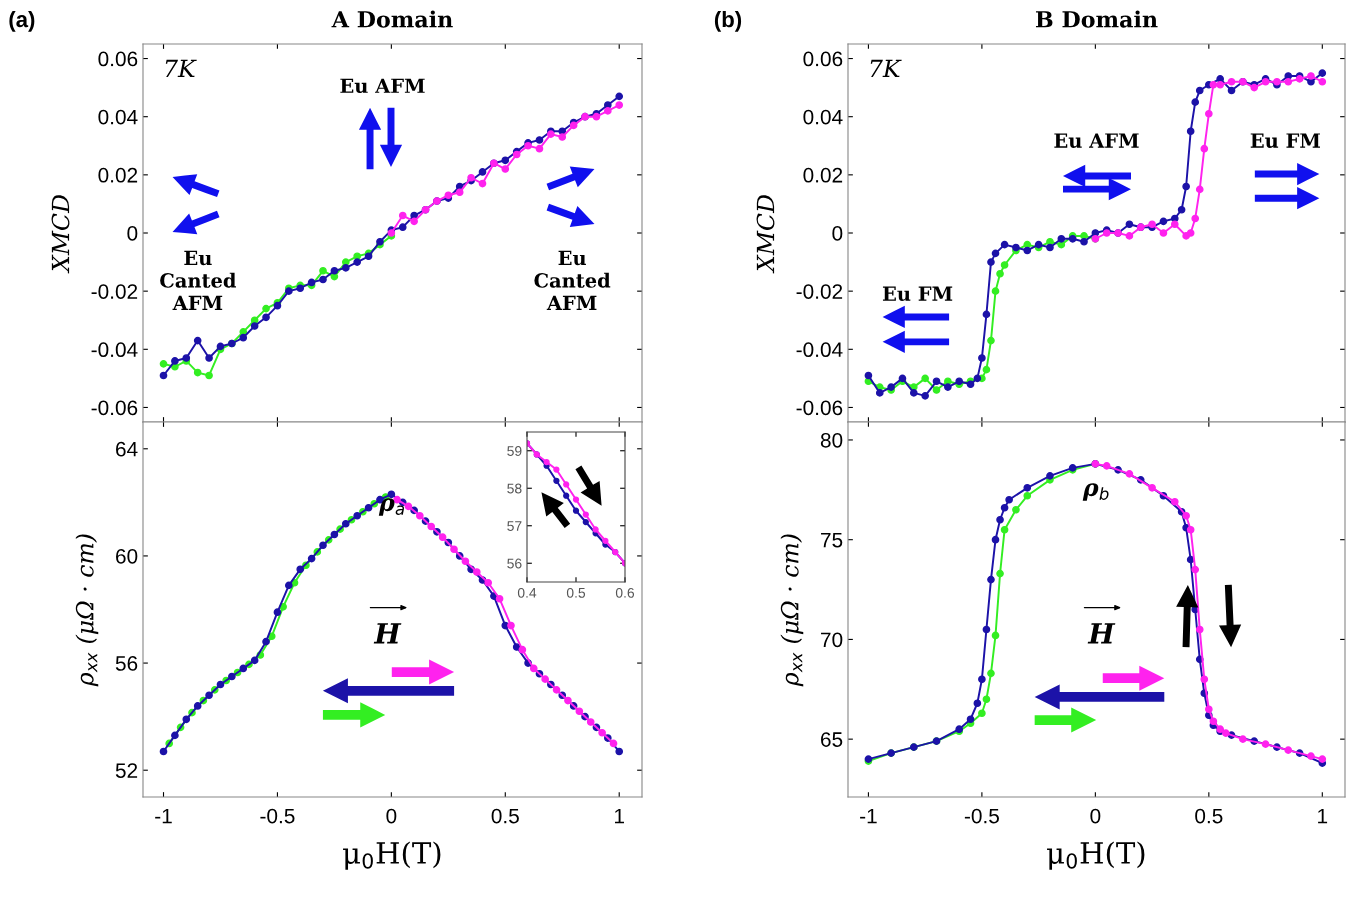 The height and width of the screenshot is (900, 1365). I want to click on text: (b), so click(728, 21).